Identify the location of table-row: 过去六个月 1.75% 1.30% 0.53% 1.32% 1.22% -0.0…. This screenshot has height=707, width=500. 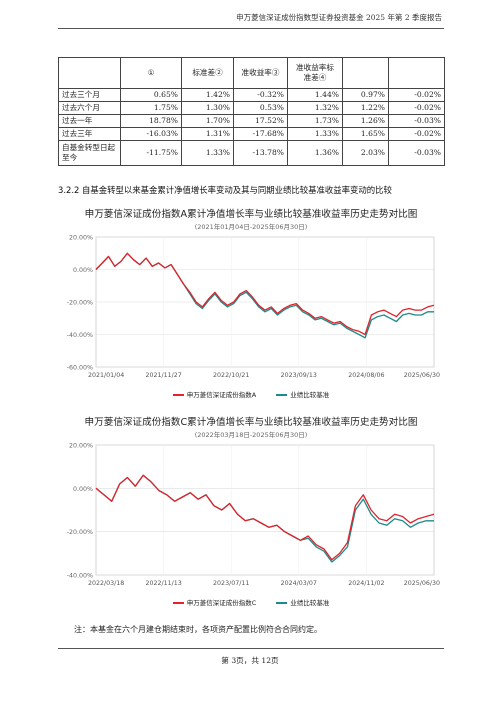
(251, 108).